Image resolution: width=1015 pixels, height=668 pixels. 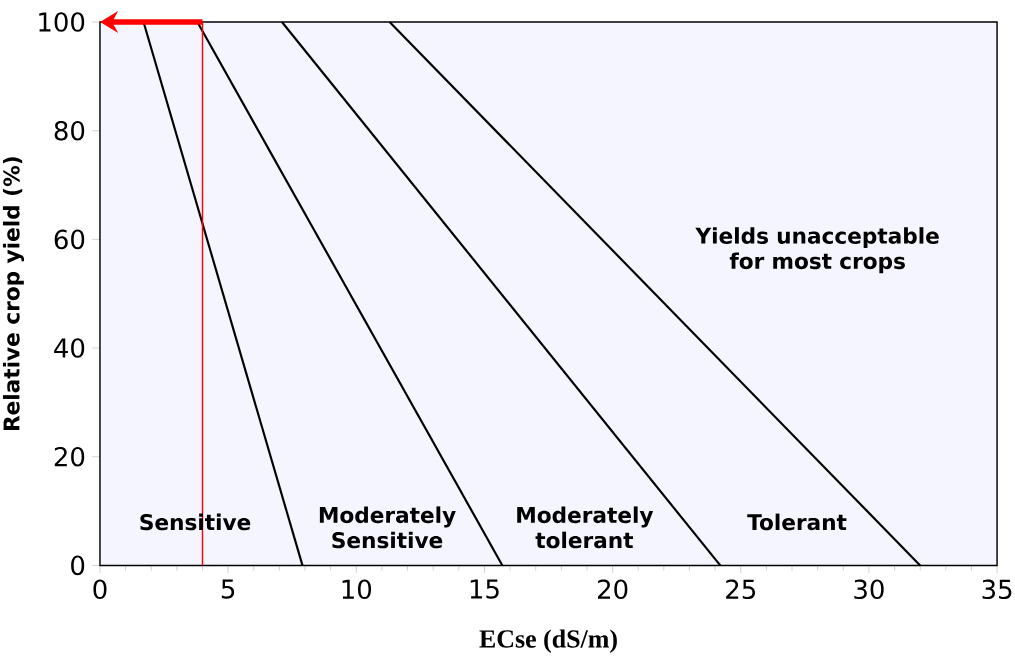 What do you see at coordinates (484, 589) in the screenshot?
I see `x-tick-label: 15` at bounding box center [484, 589].